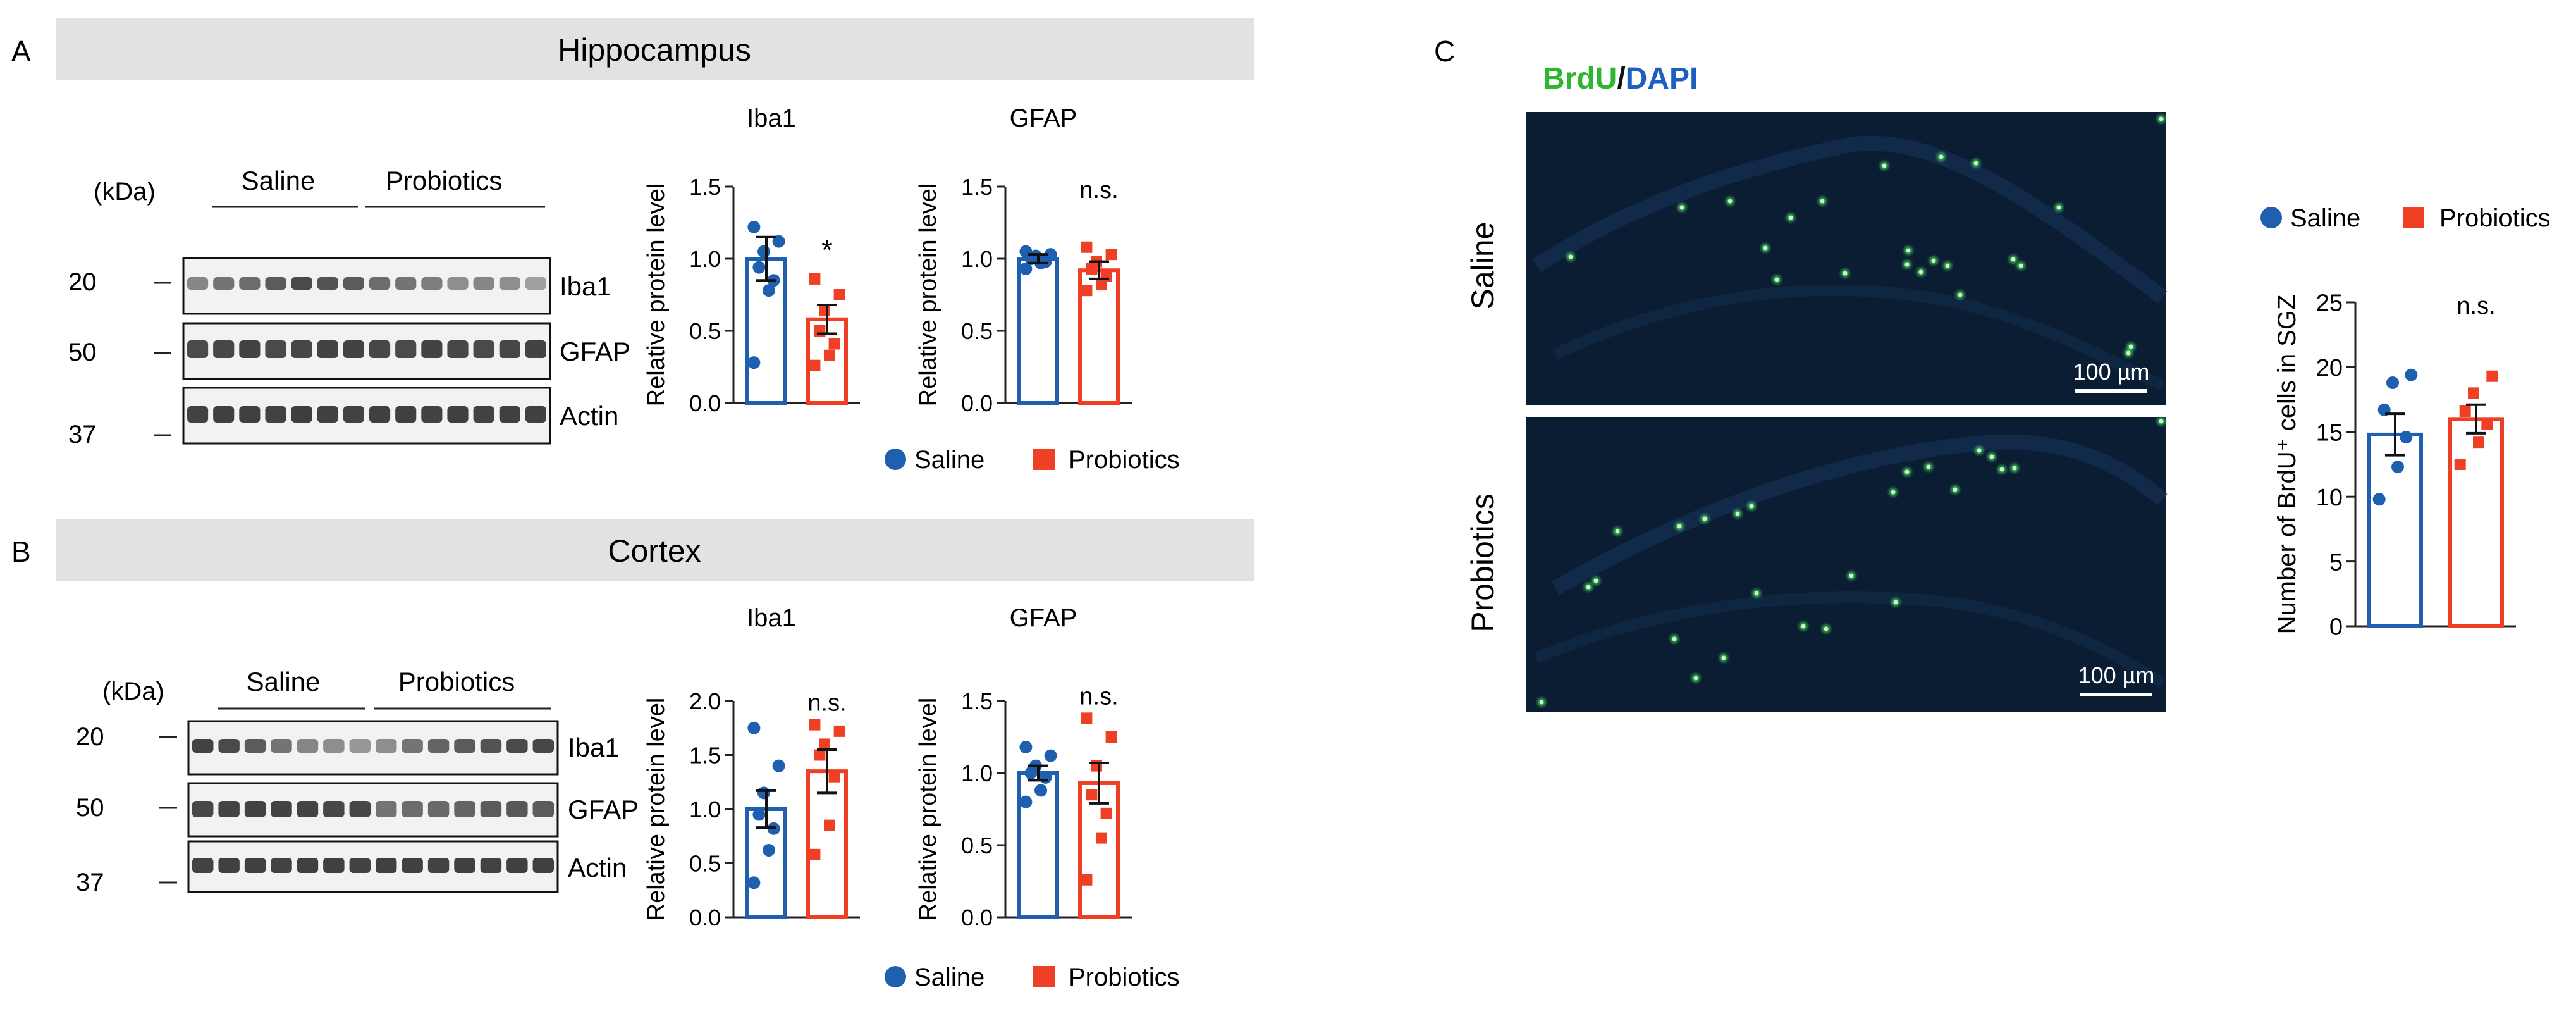 This screenshot has width=2576, height=1009. Describe the element at coordinates (2287, 464) in the screenshot. I see `y-axis-label: Number of BrdU⁺ cells in SGZ` at that location.